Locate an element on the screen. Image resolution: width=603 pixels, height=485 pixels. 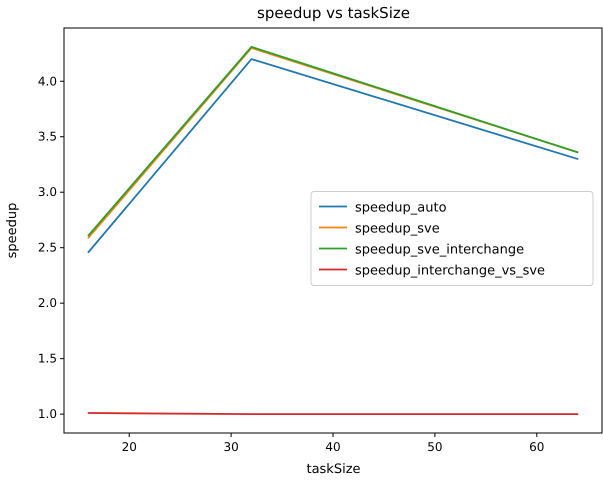
chart-title: speedup vs taskSize is located at coordinates (333, 13).